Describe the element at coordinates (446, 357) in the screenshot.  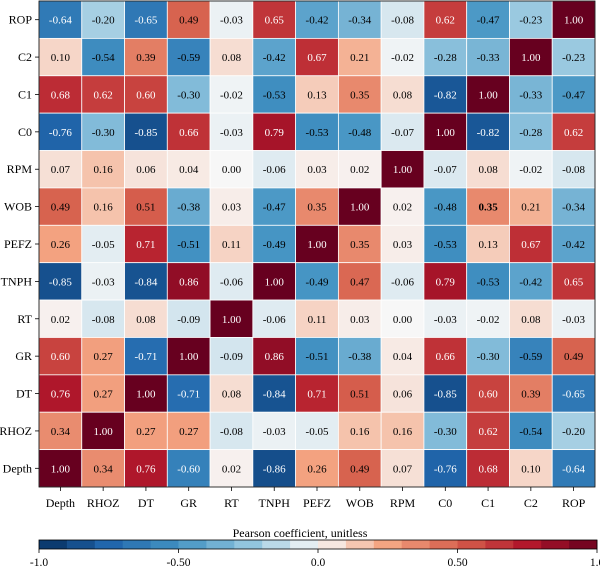
I see `cell-value-label: 0.66` at that location.